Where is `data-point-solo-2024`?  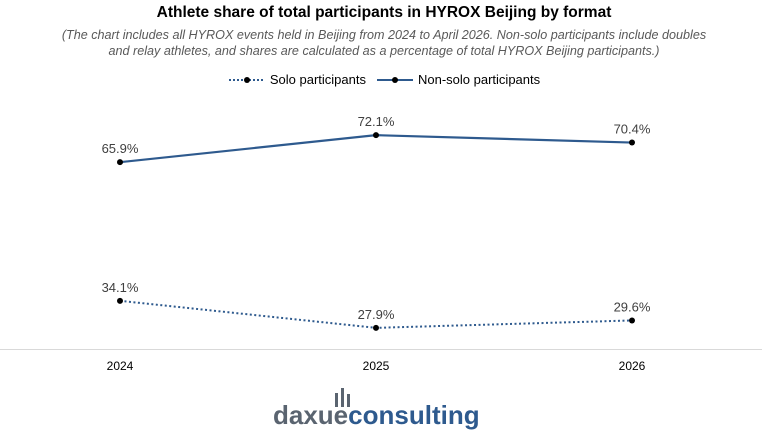 data-point-solo-2024 is located at coordinates (120, 300).